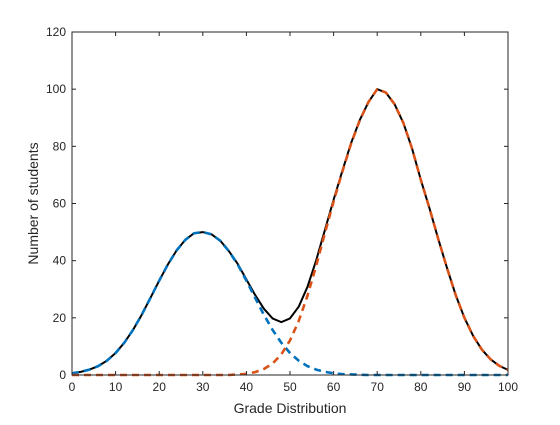 The image size is (560, 425). Describe the element at coordinates (290, 387) in the screenshot. I see `x-tick-label: 50` at that location.